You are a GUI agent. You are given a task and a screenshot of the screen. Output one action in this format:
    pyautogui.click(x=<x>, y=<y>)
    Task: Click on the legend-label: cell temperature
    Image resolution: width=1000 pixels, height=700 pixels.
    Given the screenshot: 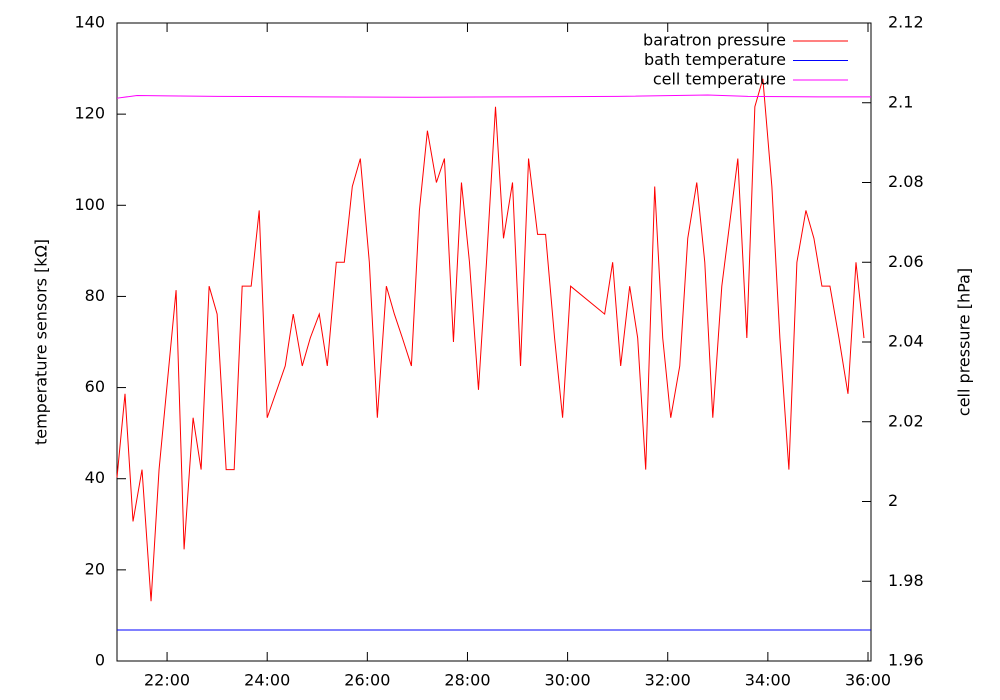 What is the action you would take?
    pyautogui.click(x=719, y=79)
    